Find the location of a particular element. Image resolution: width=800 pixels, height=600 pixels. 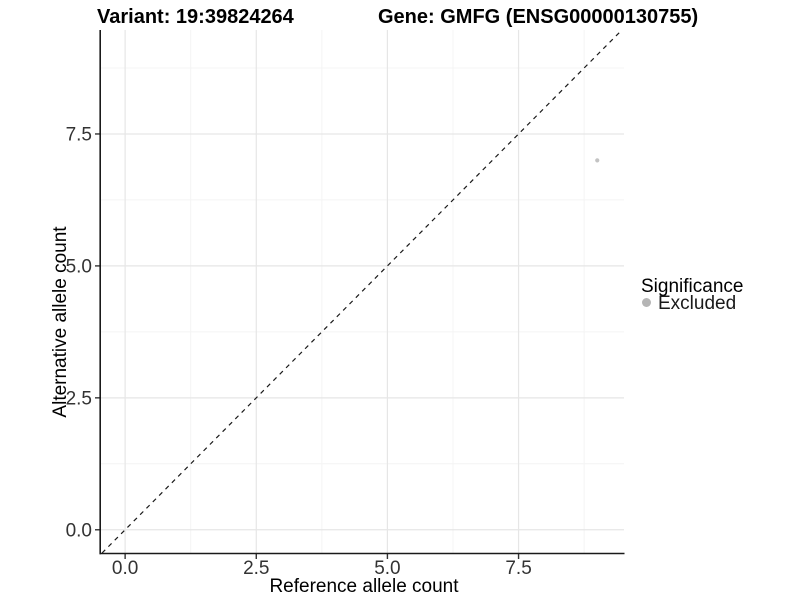

y-axis-title: Alternative allele count is located at coordinates (60, 322).